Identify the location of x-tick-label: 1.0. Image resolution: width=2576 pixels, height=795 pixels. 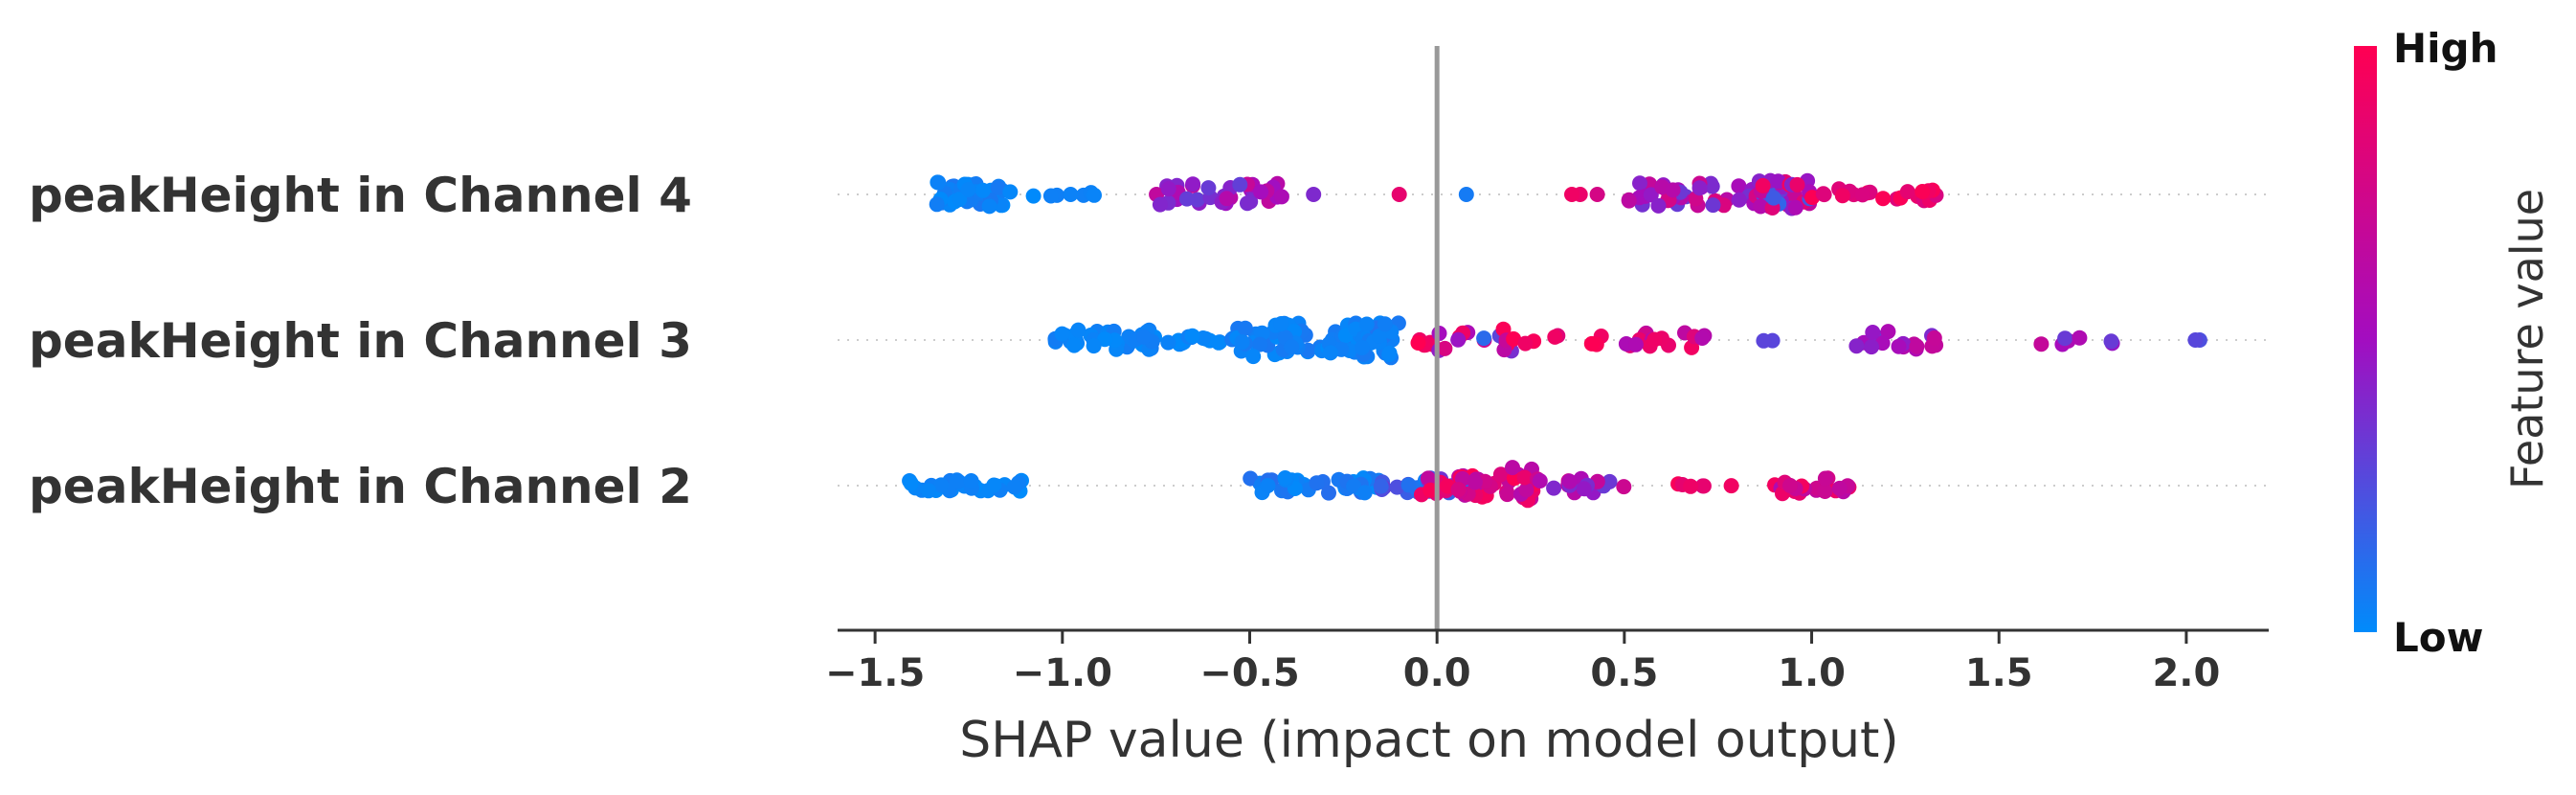
(1812, 673).